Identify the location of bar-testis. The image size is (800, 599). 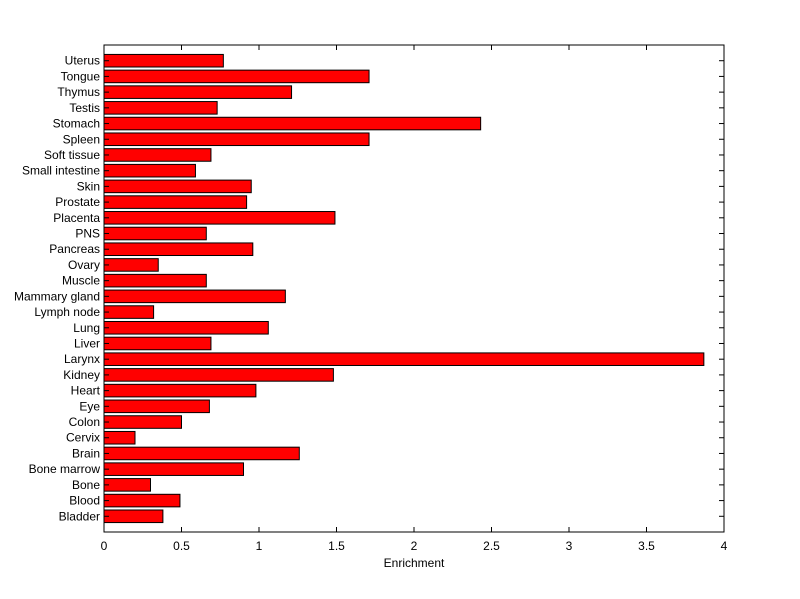
(160, 108).